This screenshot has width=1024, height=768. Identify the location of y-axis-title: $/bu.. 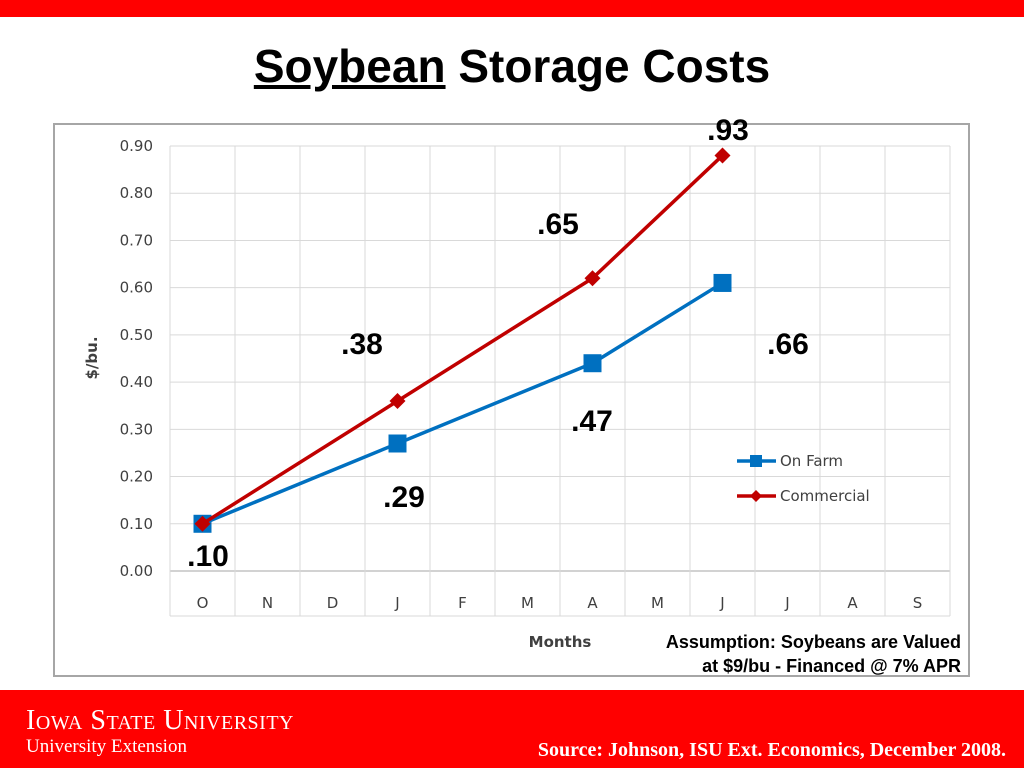
(92, 357).